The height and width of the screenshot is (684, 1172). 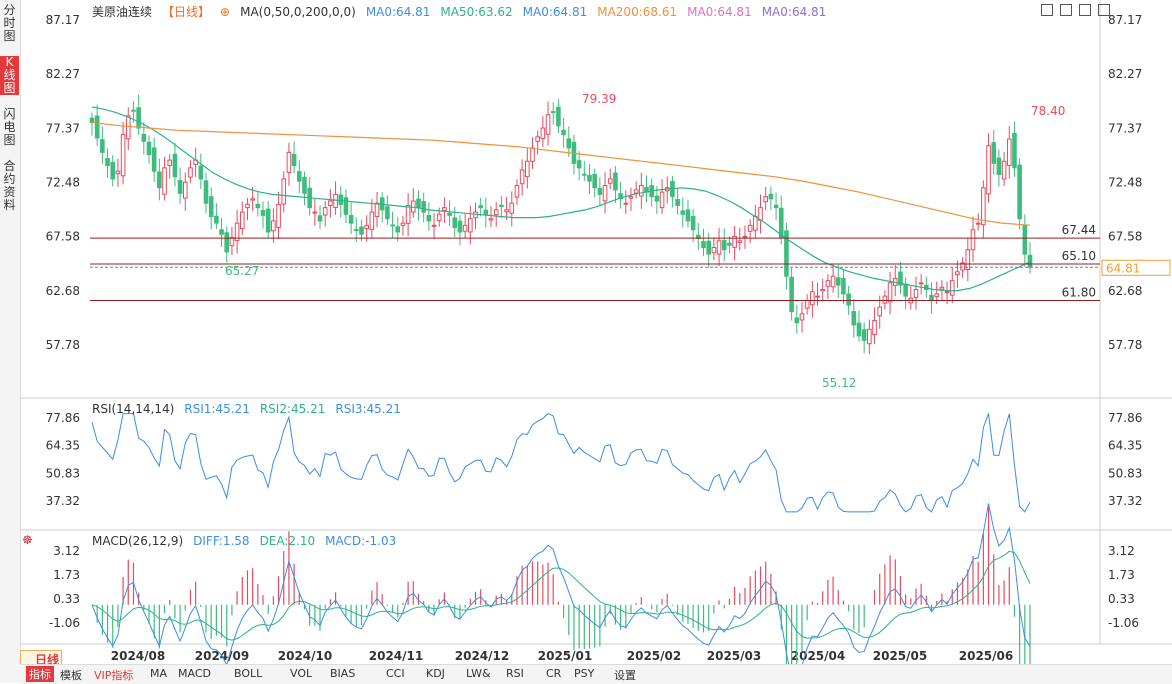 What do you see at coordinates (27, 540) in the screenshot?
I see `settings-icon: ☸` at bounding box center [27, 540].